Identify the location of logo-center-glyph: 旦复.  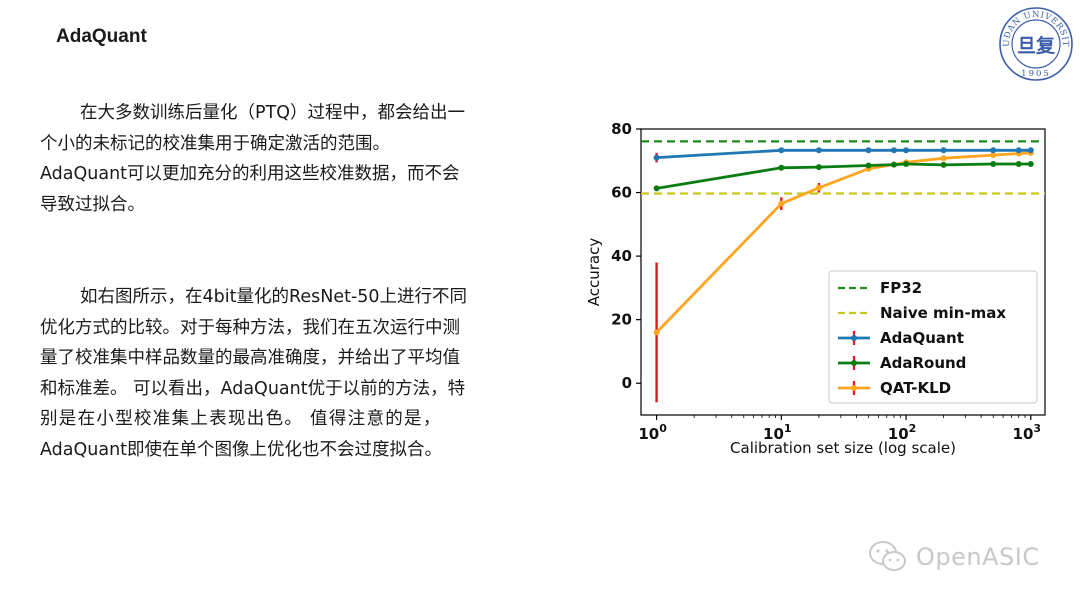
(1036, 45).